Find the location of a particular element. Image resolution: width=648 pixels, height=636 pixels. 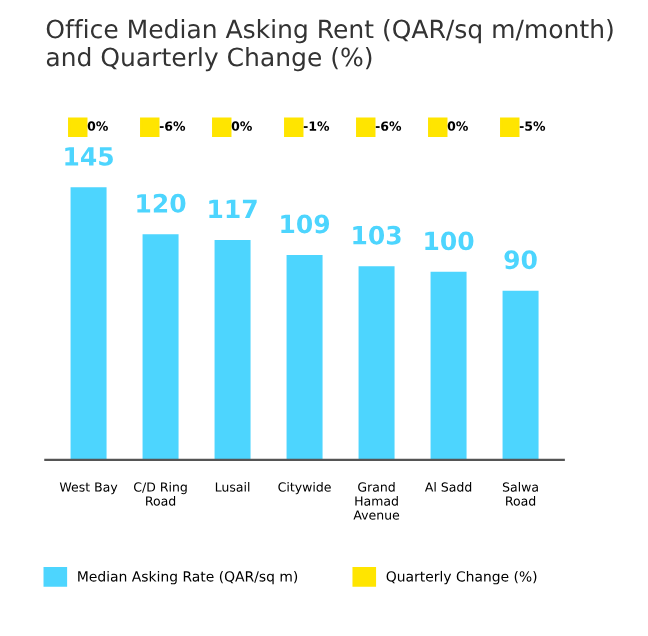

data-label: 117 is located at coordinates (233, 209).